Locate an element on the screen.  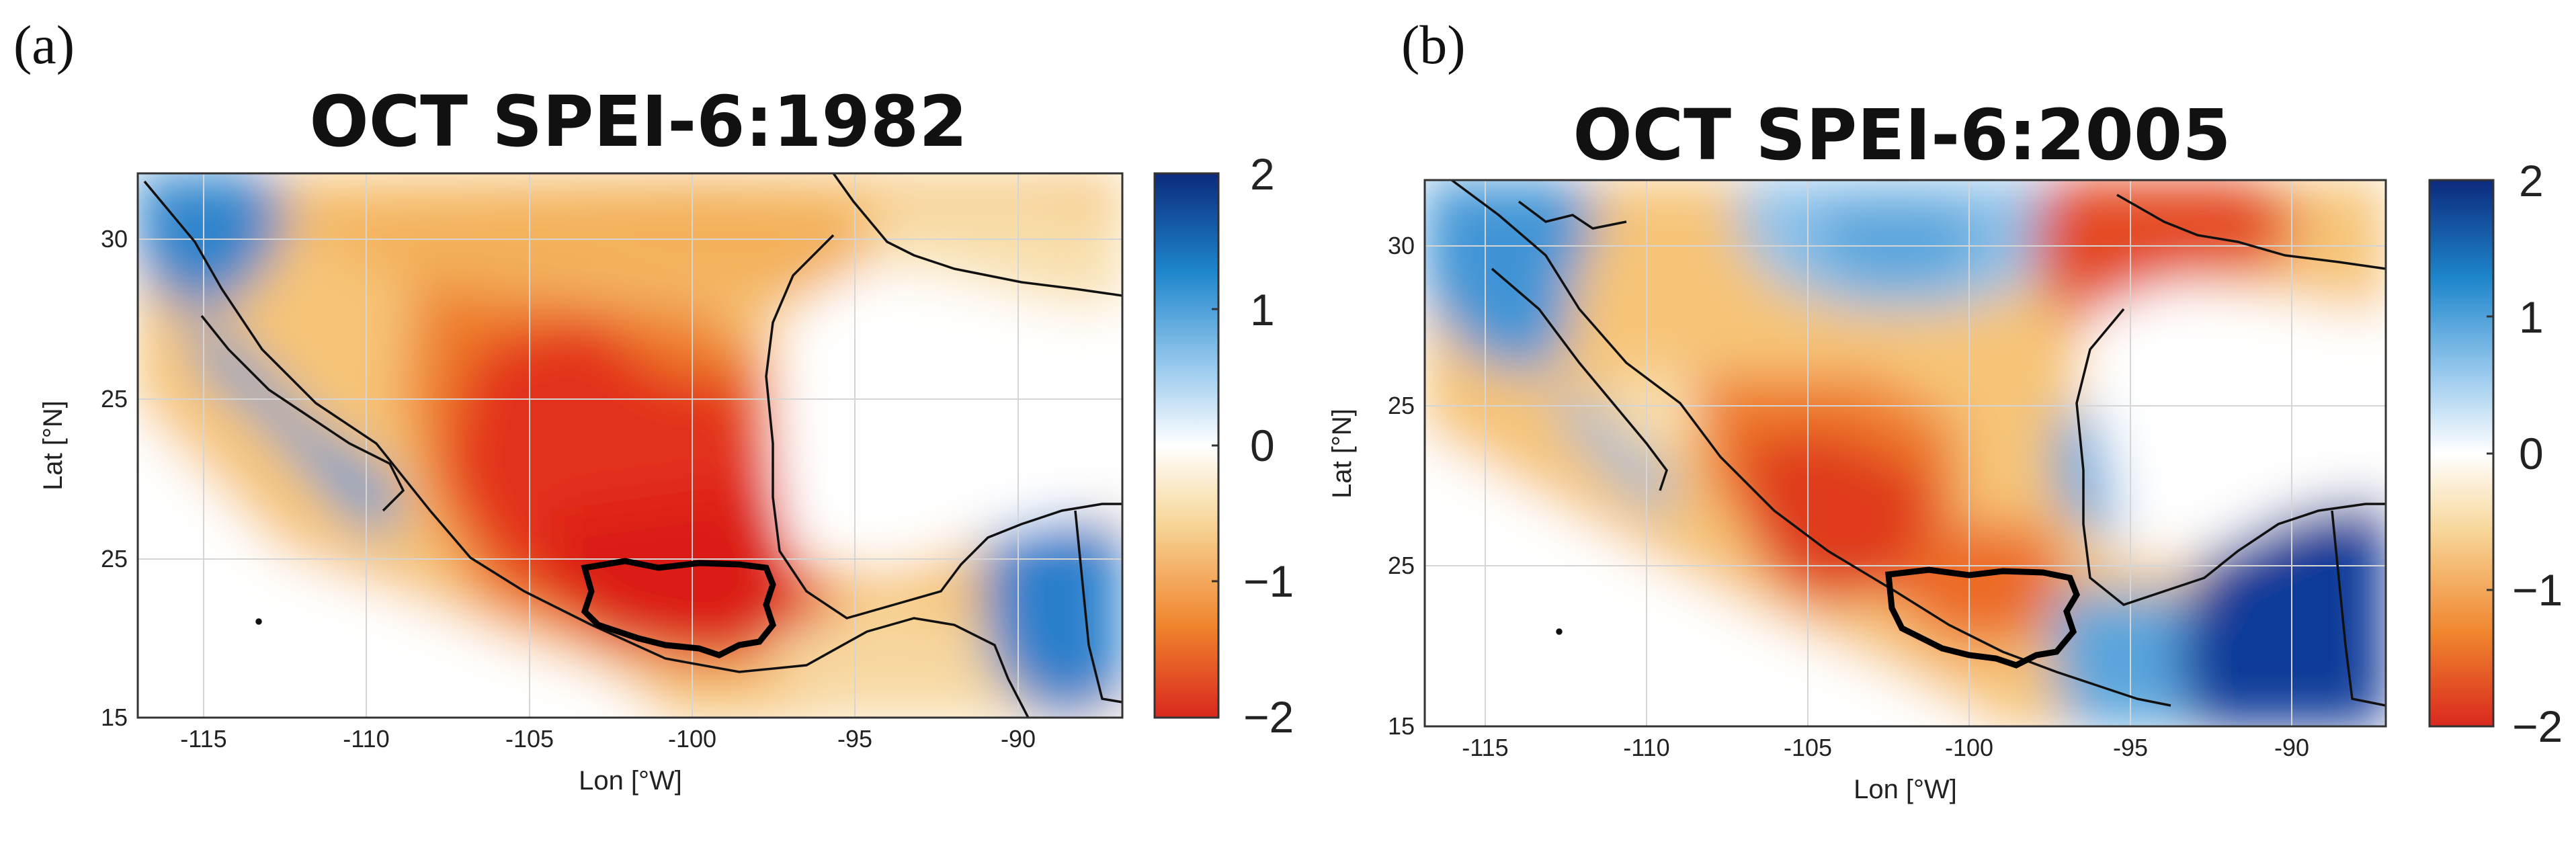
panel-a-y-ticks: 30 25 25 15 is located at coordinates (114, 478).